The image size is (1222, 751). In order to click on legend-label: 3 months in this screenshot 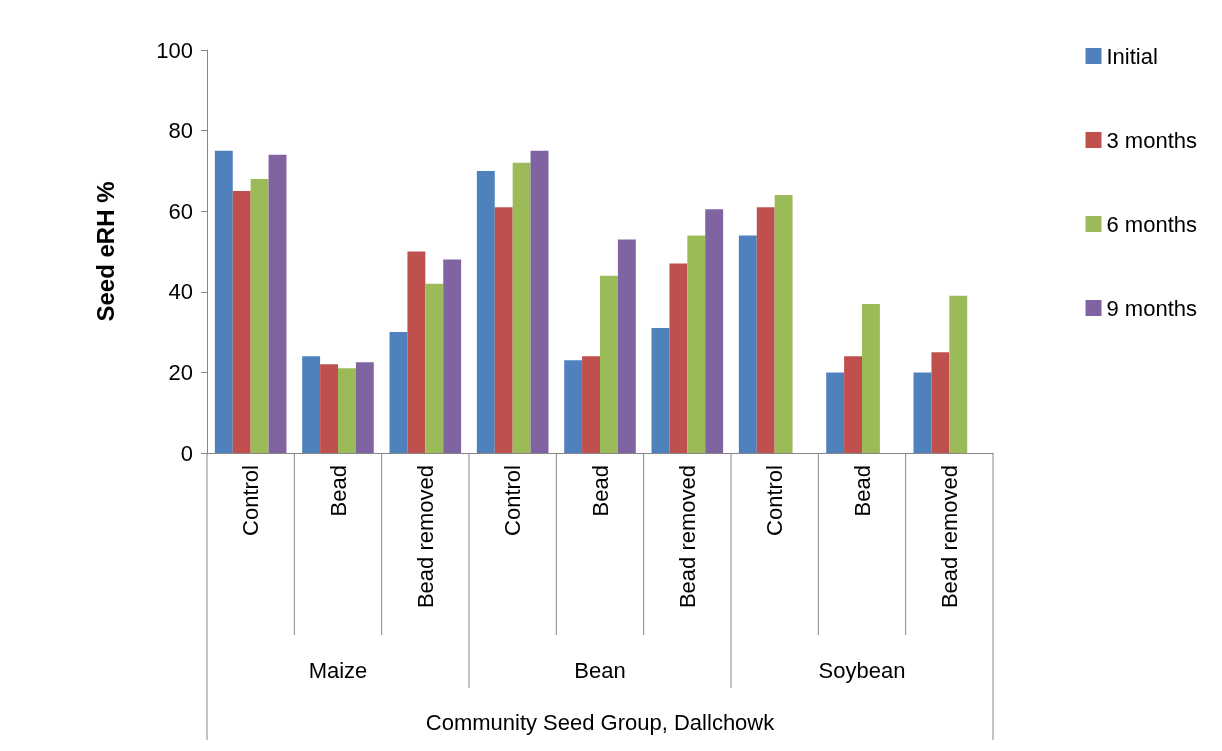, I will do `click(1152, 140)`.